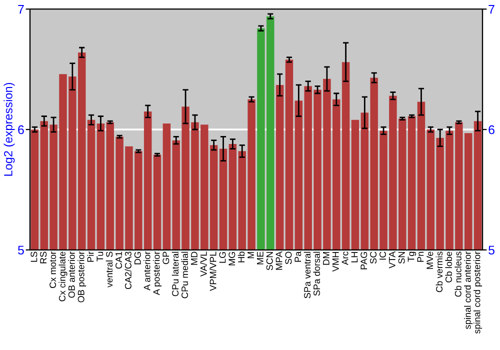 The image size is (500, 350). What do you see at coordinates (53, 269) in the screenshot?
I see `x-tick-label: Cx motor` at bounding box center [53, 269].